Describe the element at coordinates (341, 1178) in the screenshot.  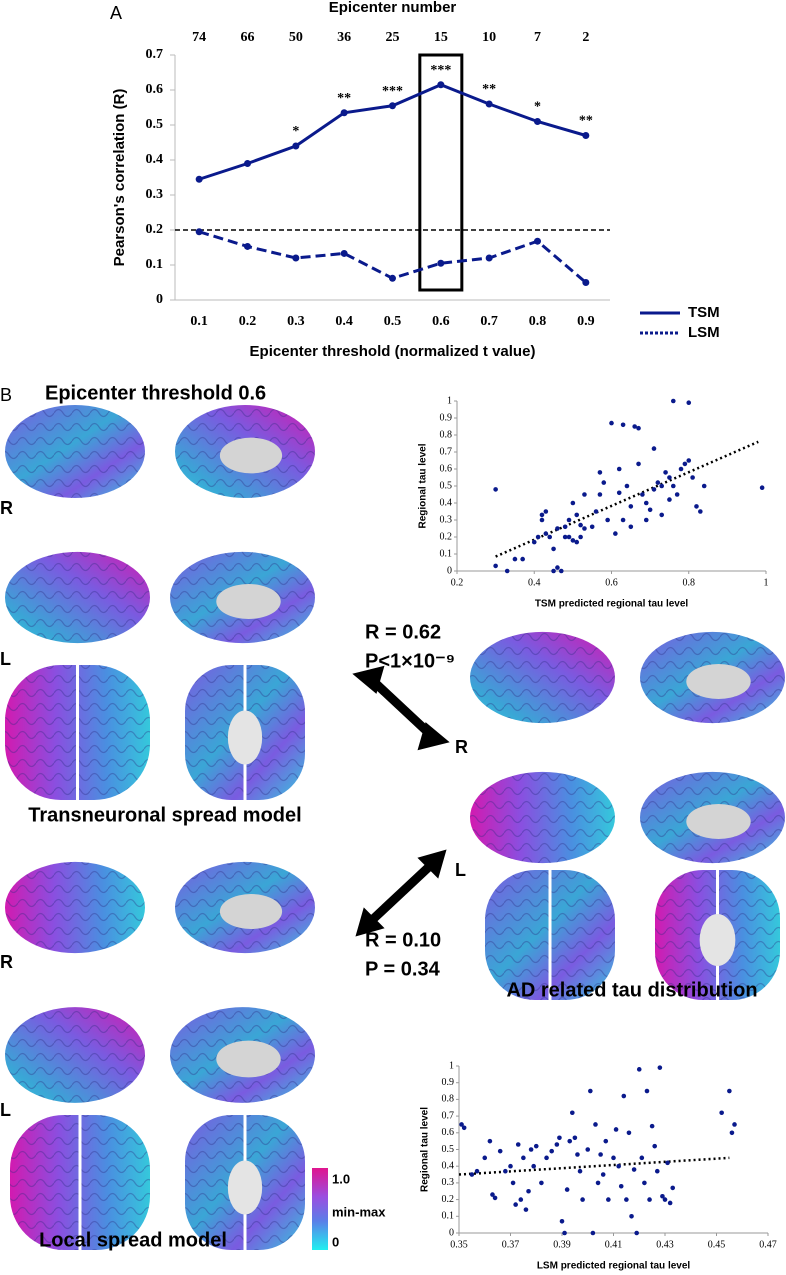
I see `colorbar-label: 1.0` at that location.